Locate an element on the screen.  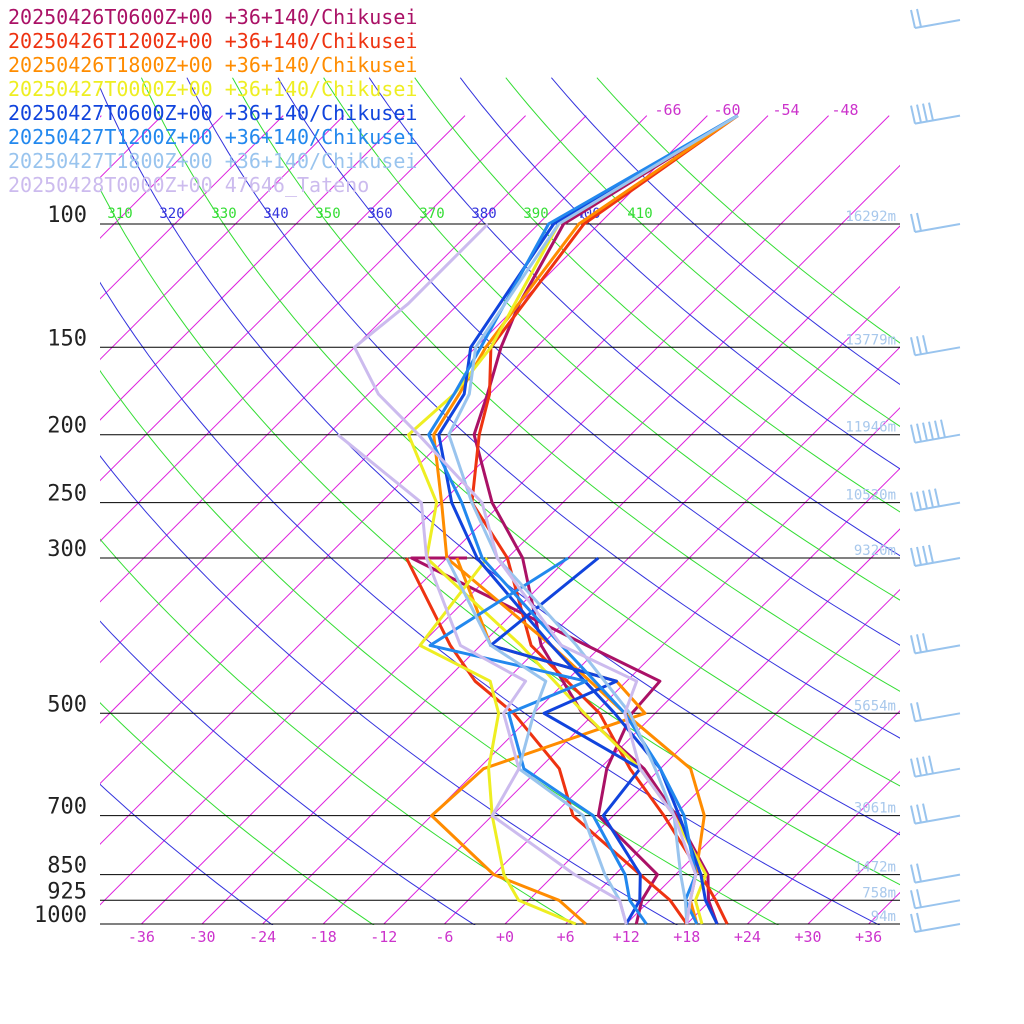
legend-entry: 20250428T0000Z+00 47646_Tateno is located at coordinates (188, 185).